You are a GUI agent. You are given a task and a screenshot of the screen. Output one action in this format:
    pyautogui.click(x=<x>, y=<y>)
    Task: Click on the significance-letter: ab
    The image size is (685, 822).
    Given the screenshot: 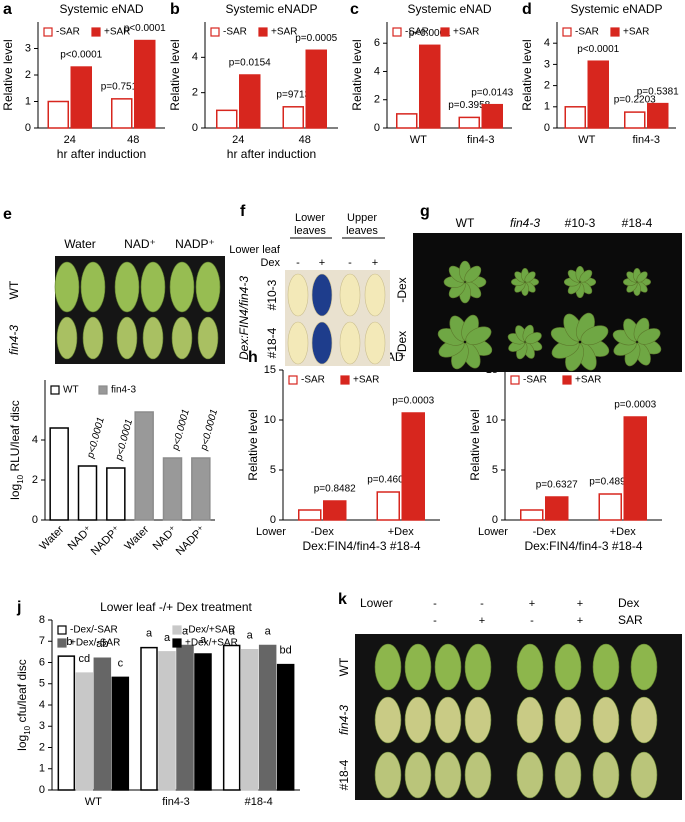 What is the action you would take?
    pyautogui.click(x=102, y=644)
    